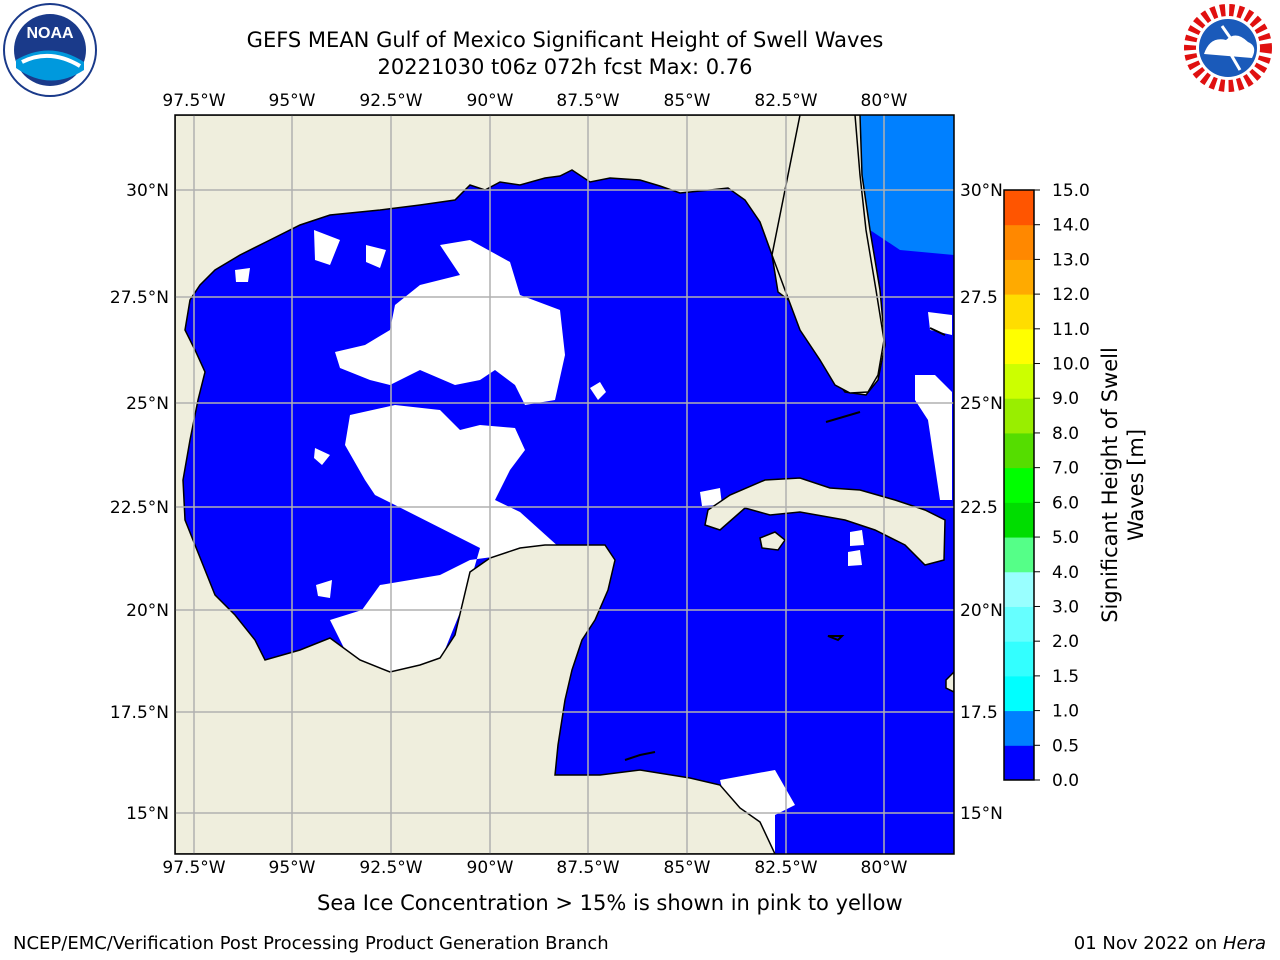  What do you see at coordinates (1071, 191) in the screenshot?
I see `colorbar-tick-label: 15.0` at bounding box center [1071, 191].